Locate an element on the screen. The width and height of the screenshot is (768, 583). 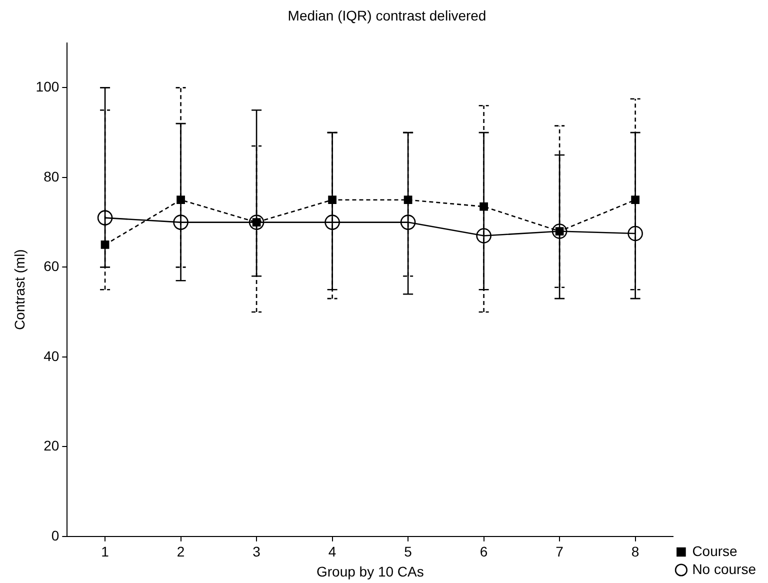
x-axis-title: Group by 10 CAs is located at coordinates (370, 571).